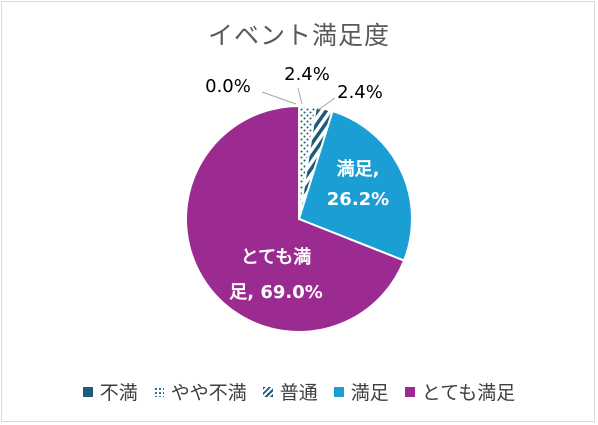  I want to click on chart-title: イベント満足度, so click(298, 35).